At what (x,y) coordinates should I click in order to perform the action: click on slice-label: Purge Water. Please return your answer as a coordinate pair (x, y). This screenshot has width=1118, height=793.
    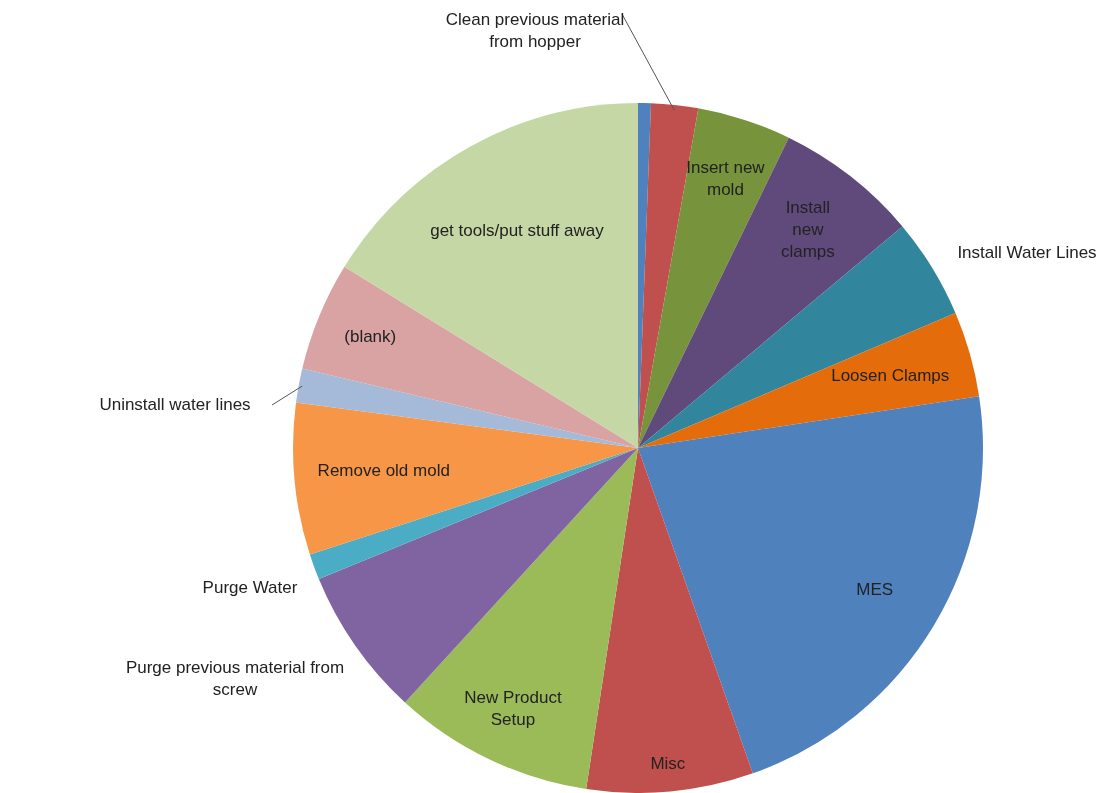
    Looking at the image, I should click on (250, 587).